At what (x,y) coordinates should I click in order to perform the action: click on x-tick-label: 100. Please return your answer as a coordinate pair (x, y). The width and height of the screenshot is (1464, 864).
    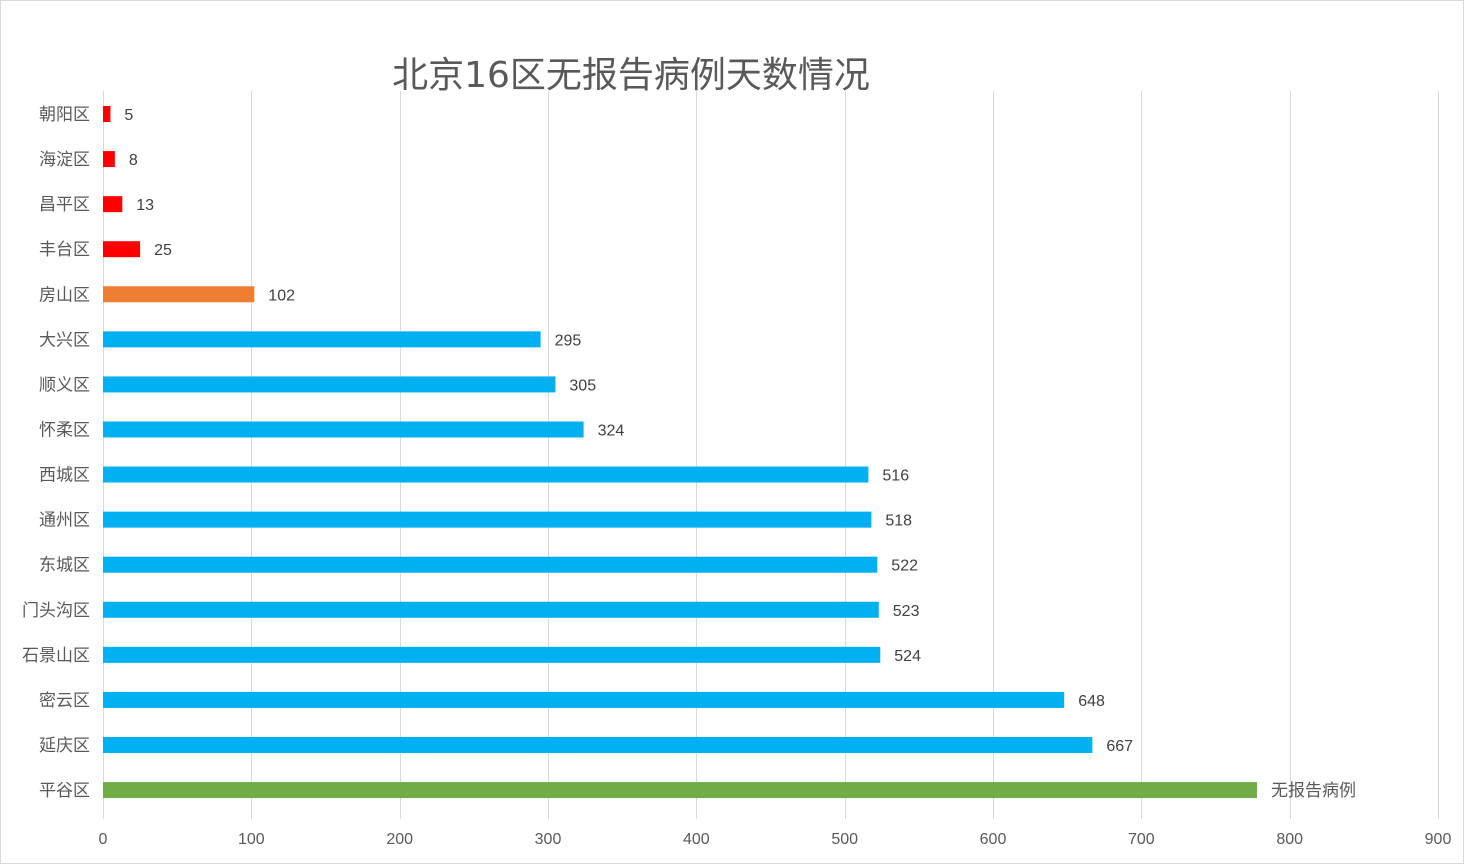
    Looking at the image, I should click on (251, 839).